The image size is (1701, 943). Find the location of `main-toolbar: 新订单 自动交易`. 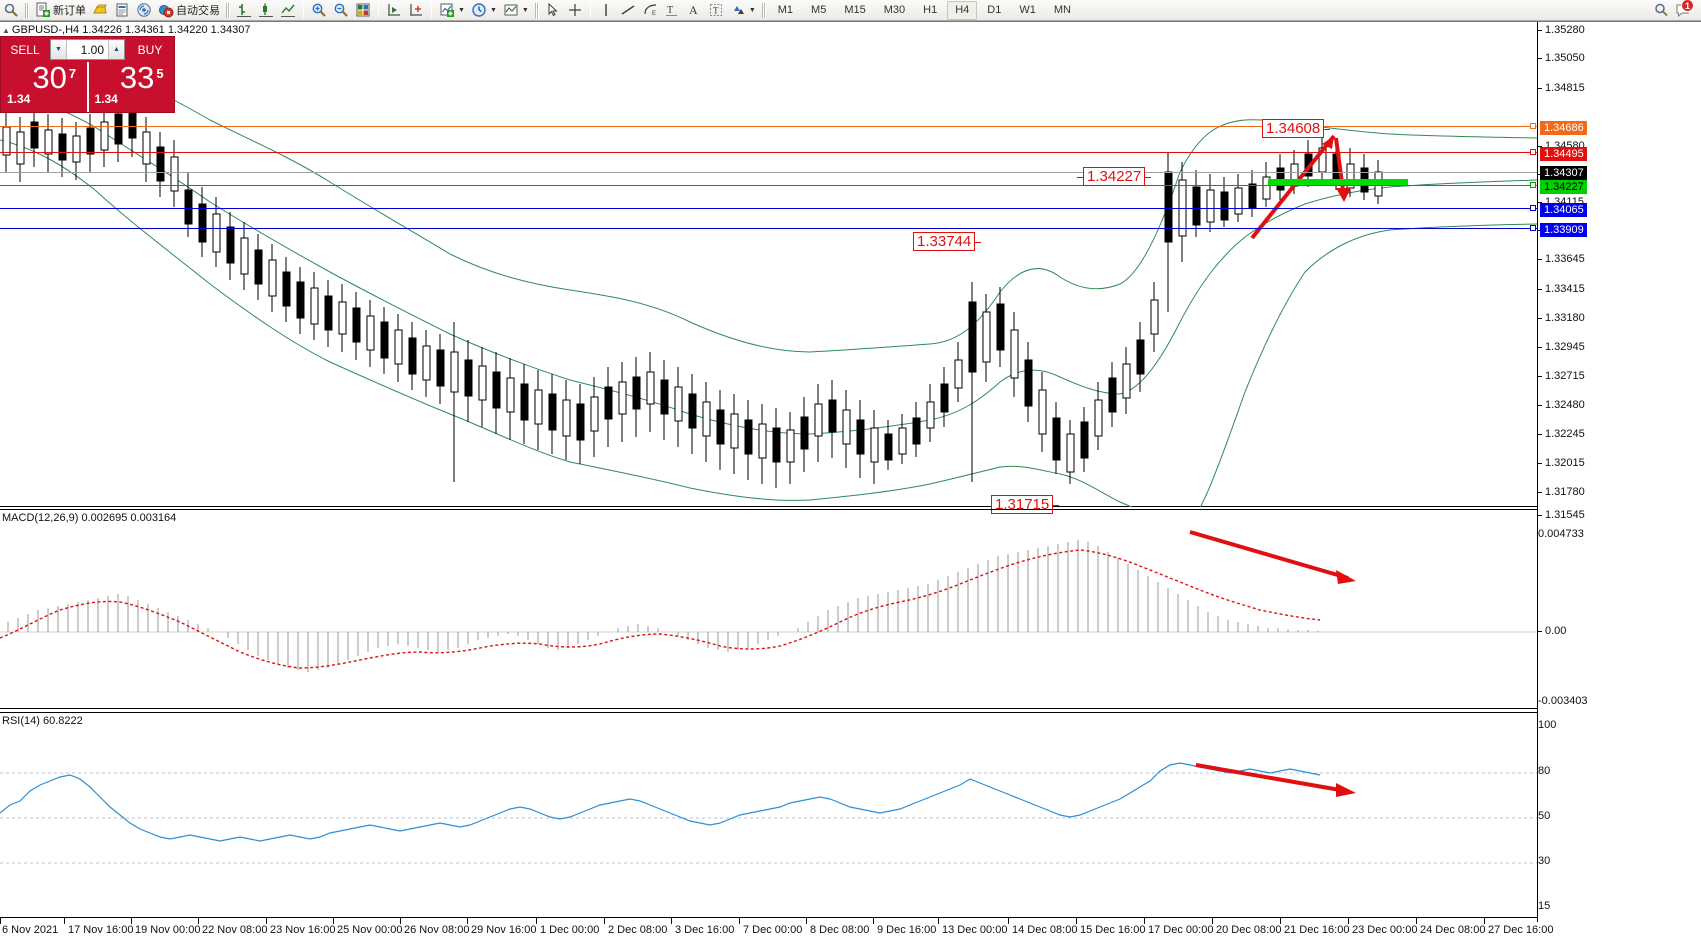

main-toolbar: 新订单 自动交易 is located at coordinates (850, 10).